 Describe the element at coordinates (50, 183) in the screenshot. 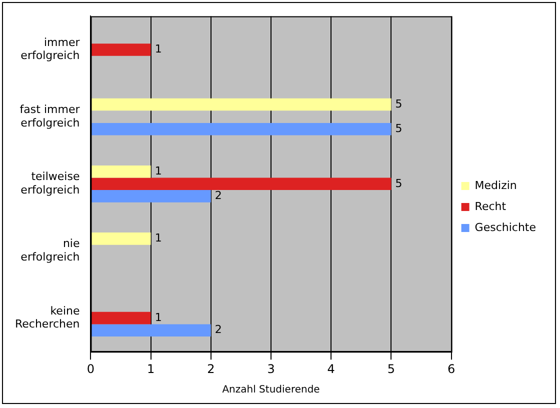

I see `y-tick-label: teilweise erfolgreich` at that location.